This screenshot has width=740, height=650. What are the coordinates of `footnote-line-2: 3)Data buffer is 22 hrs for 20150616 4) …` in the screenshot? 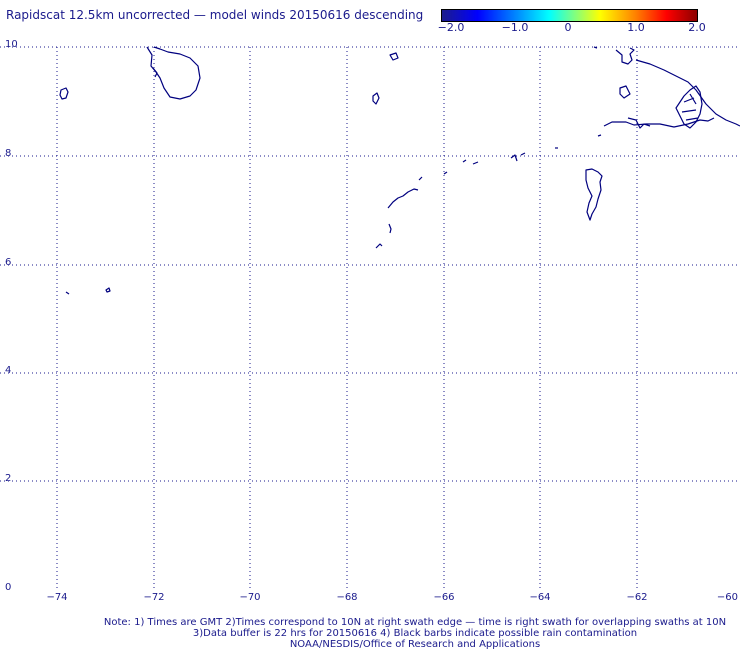 It's located at (415, 633).